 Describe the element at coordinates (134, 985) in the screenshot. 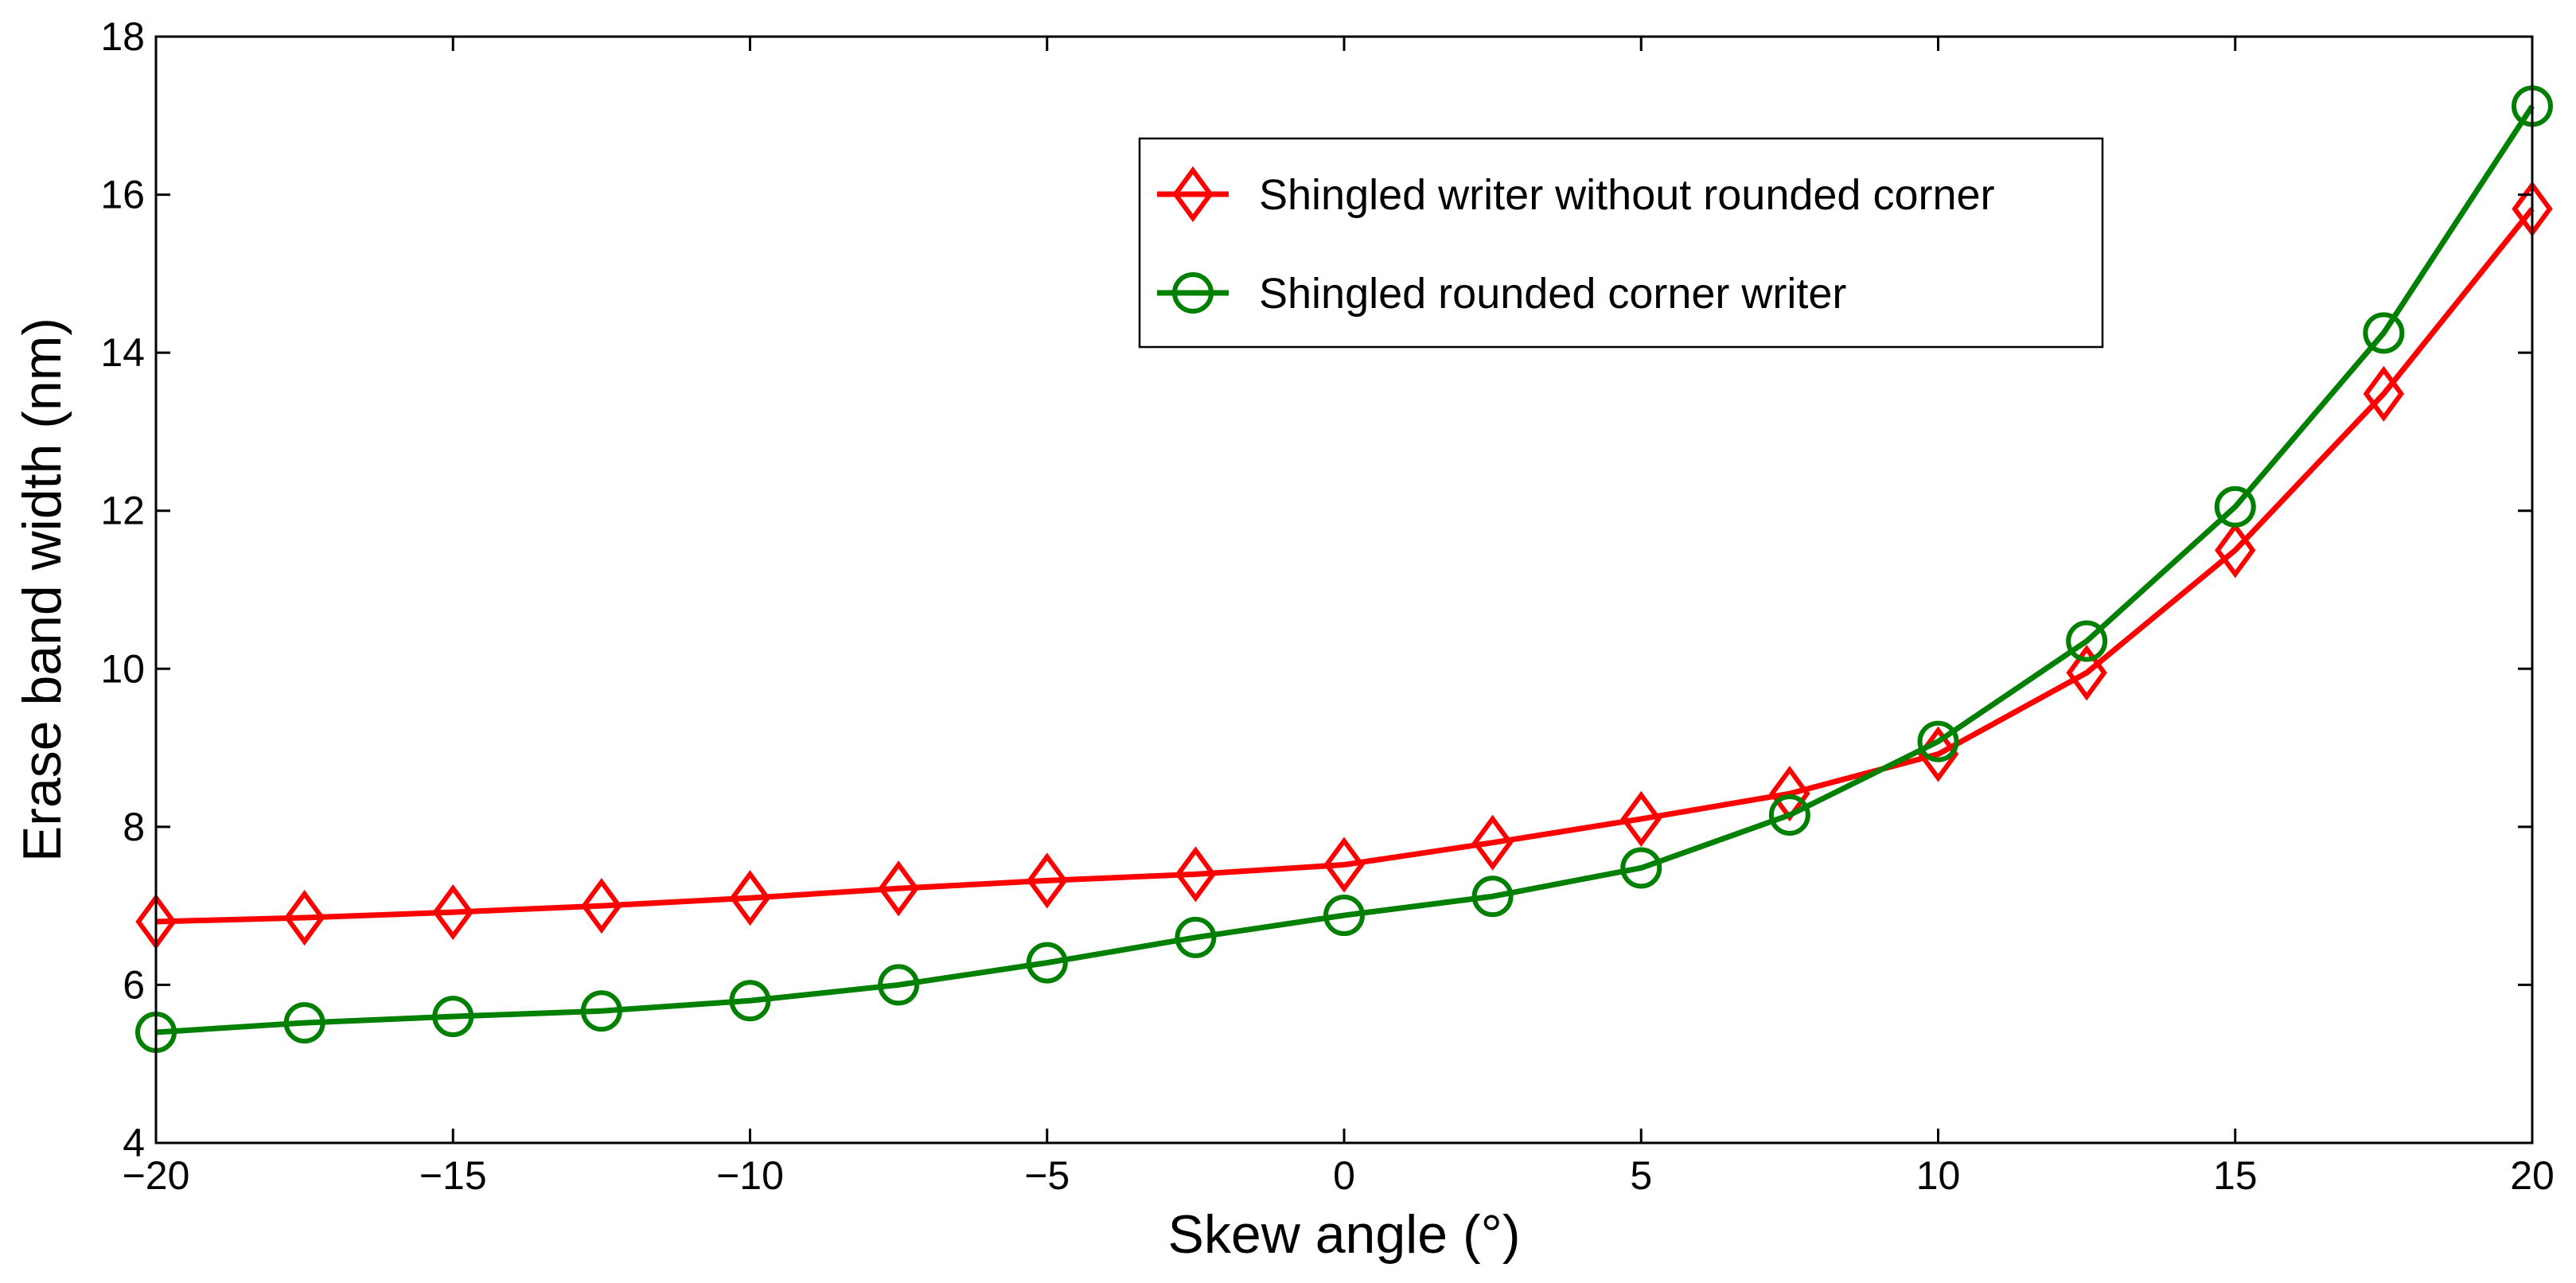

I see `y-tick-label: 6` at that location.